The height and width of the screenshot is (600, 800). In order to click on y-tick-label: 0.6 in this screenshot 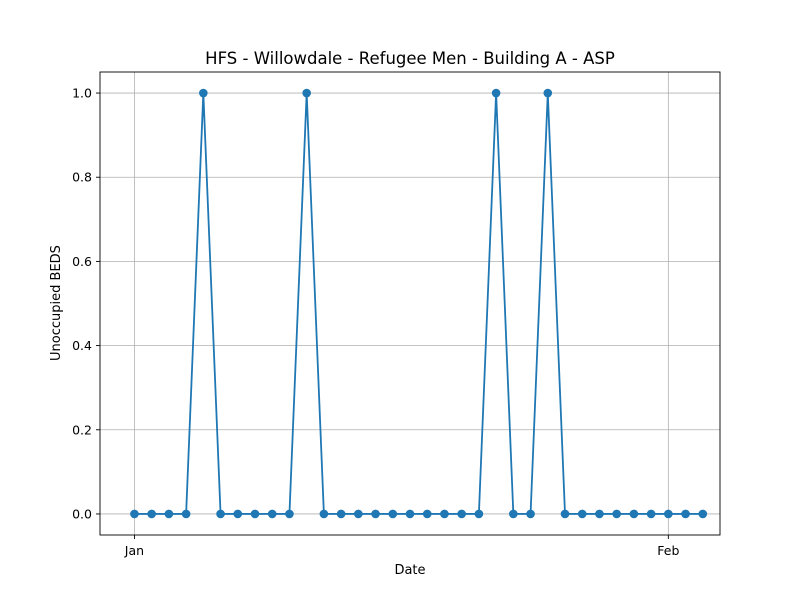, I will do `click(82, 261)`.